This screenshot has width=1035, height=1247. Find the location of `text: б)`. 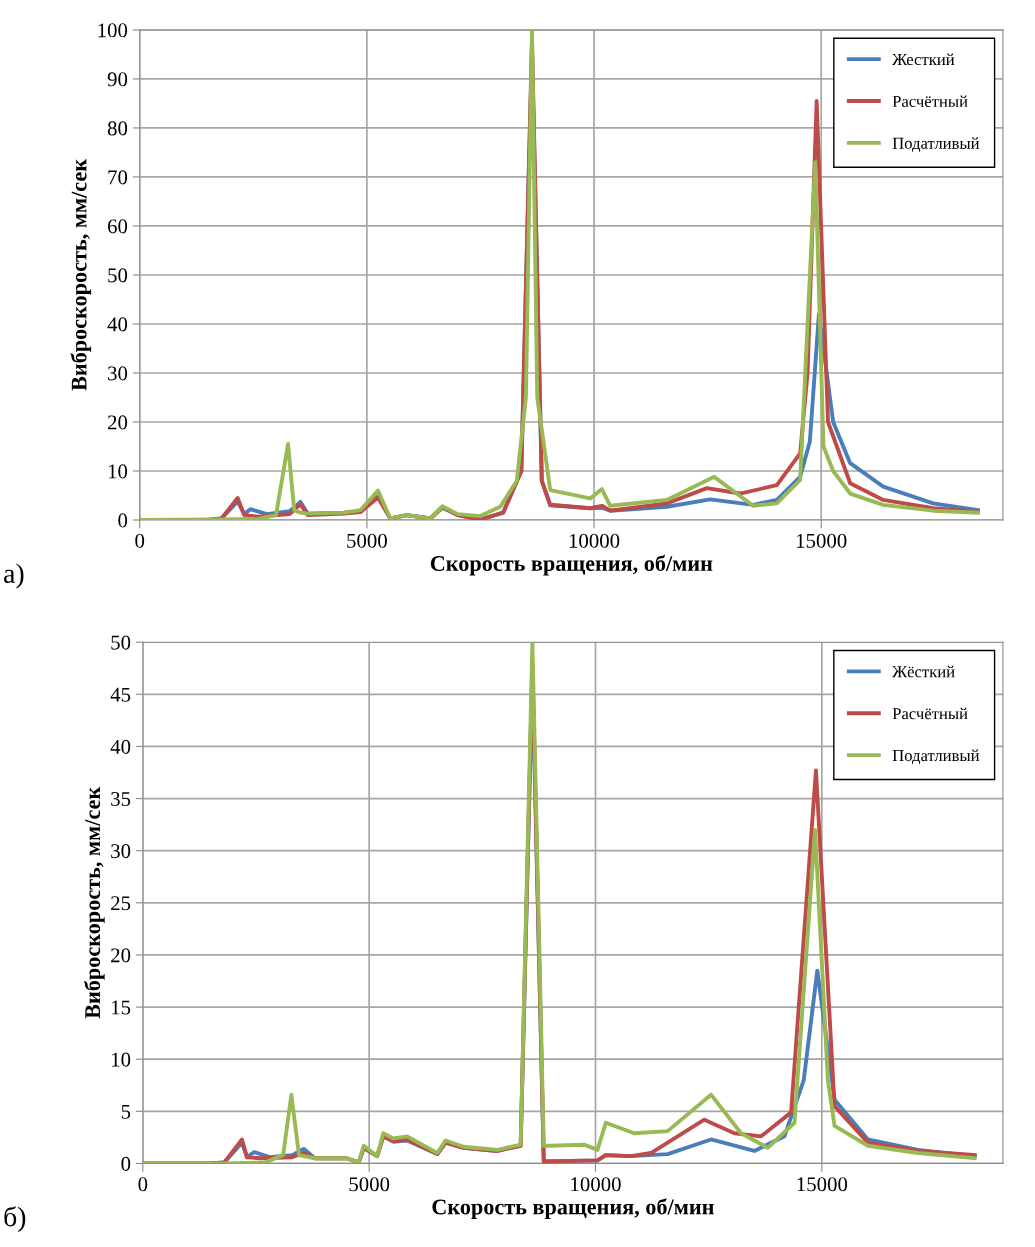

text: б) is located at coordinates (15, 1219).